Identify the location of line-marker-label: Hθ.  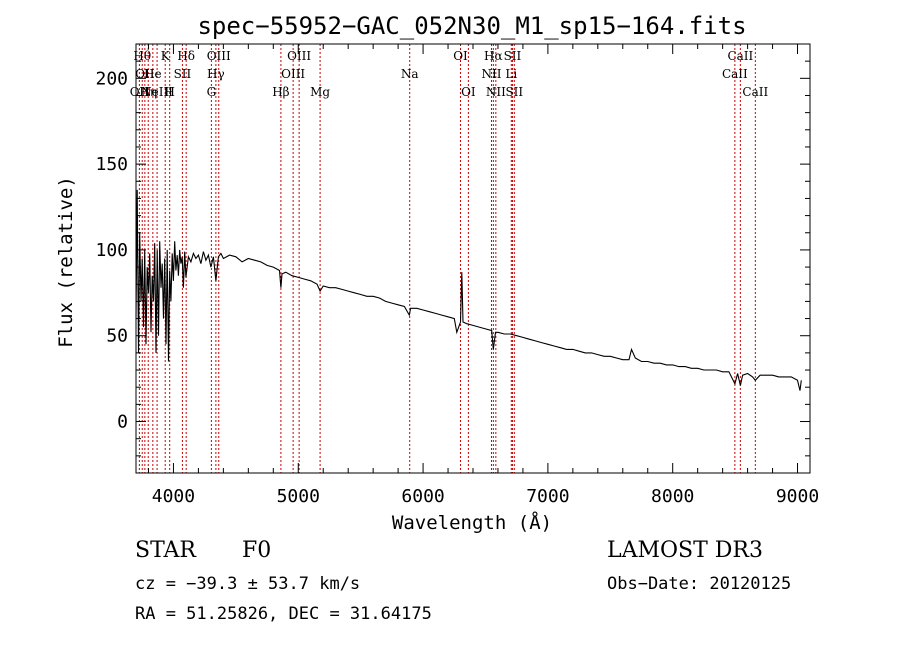
(142, 56).